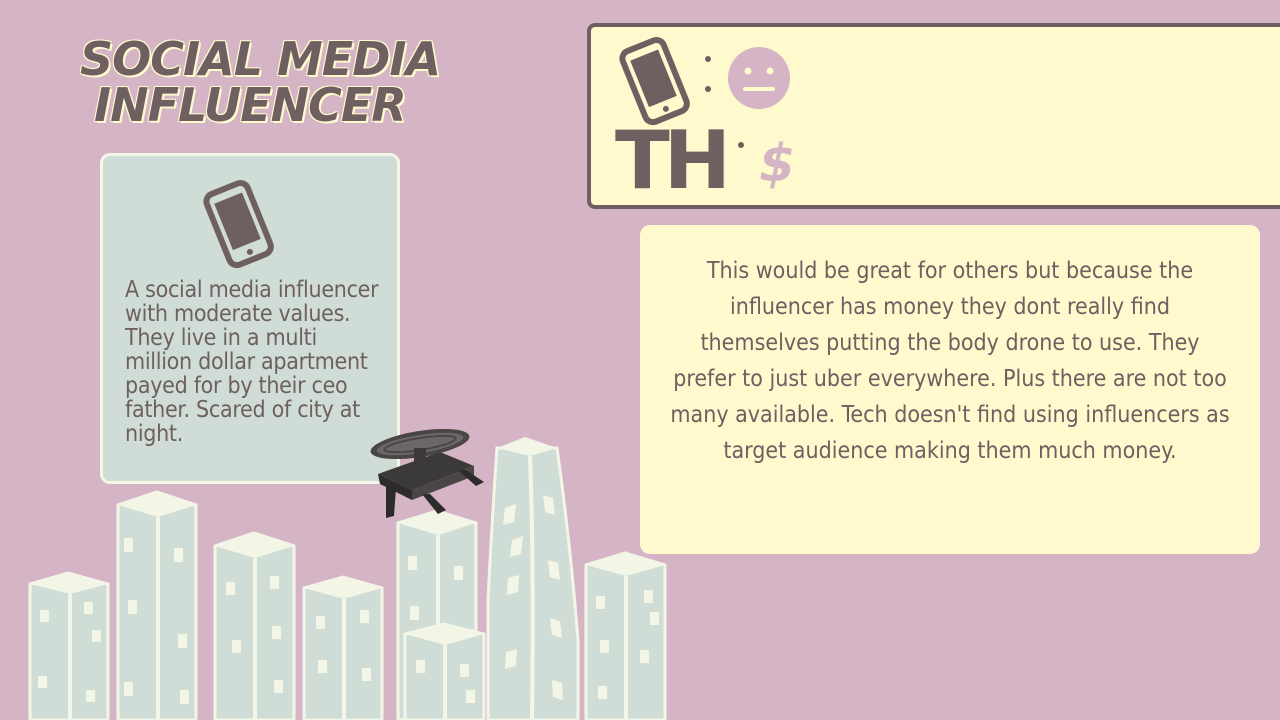 The height and width of the screenshot is (720, 1280). I want to click on title-line-1: SOCIAL MEDIA, so click(260, 59).